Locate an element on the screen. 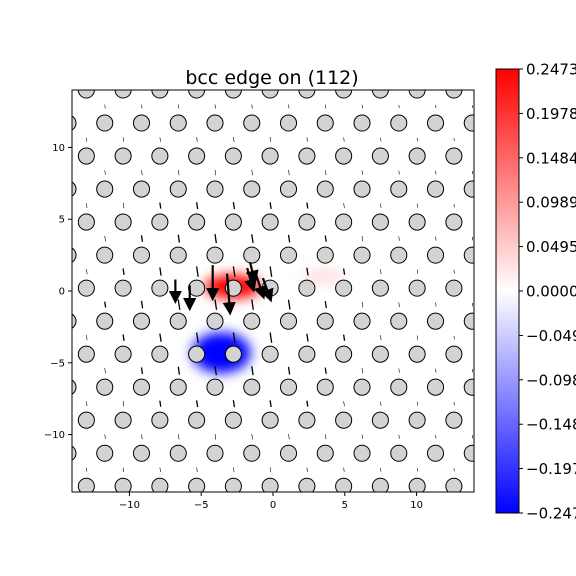  field-compression-lobe is located at coordinates (221, 353).